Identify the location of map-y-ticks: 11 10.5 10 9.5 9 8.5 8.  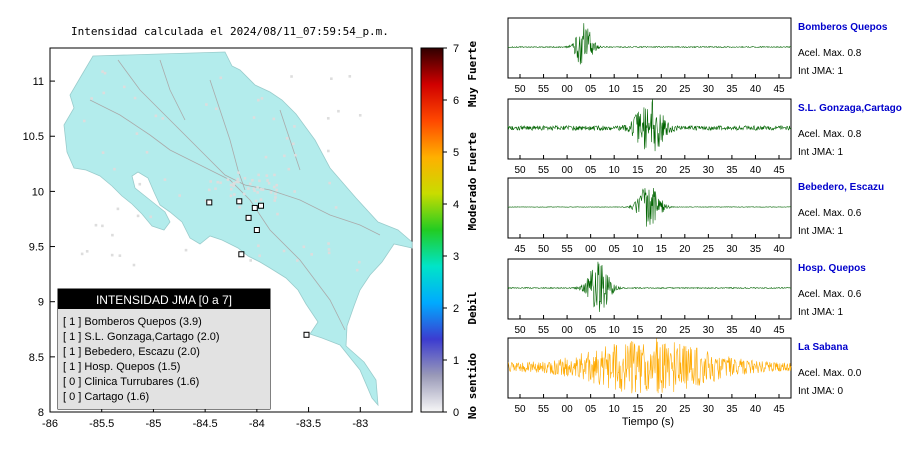
(39, 247).